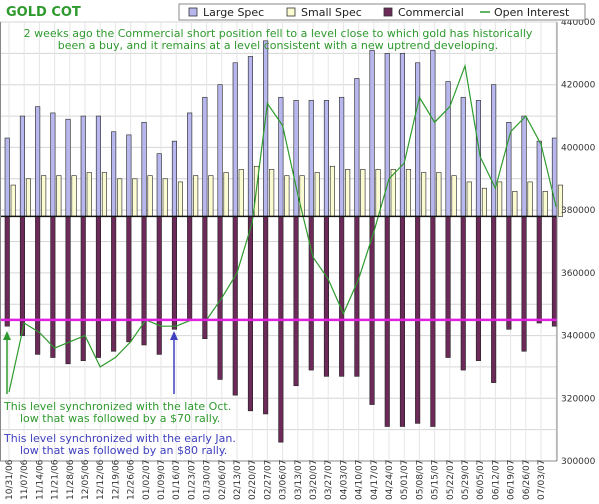  I want to click on legend-swatch-large-spec, so click(193, 12).